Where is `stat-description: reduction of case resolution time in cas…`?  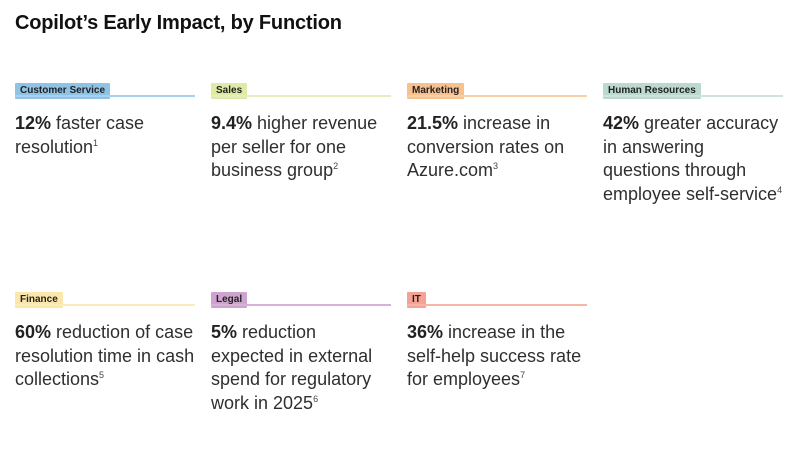 stat-description: reduction of case resolution time in cas… is located at coordinates (105, 355).